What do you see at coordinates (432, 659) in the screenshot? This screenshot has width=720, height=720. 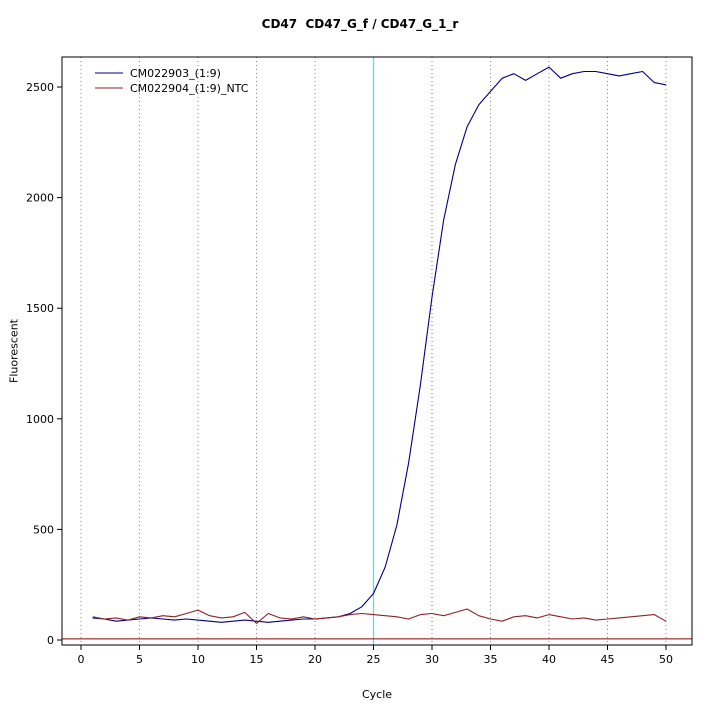 I see `x-tick-label: 30` at bounding box center [432, 659].